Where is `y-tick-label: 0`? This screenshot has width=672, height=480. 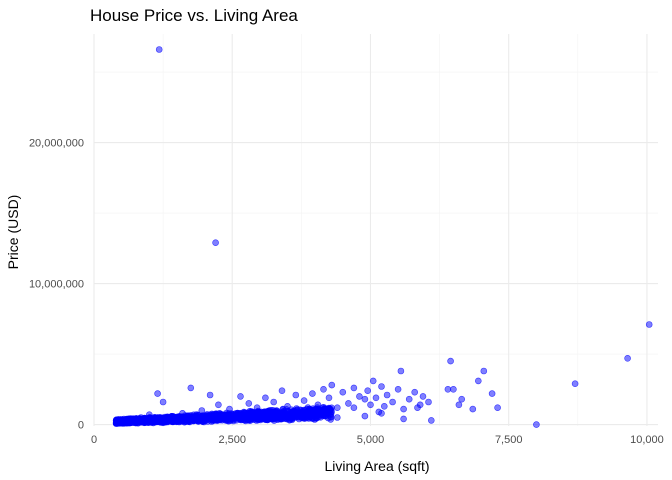
y-tick-label: 0 is located at coordinates (81, 426).